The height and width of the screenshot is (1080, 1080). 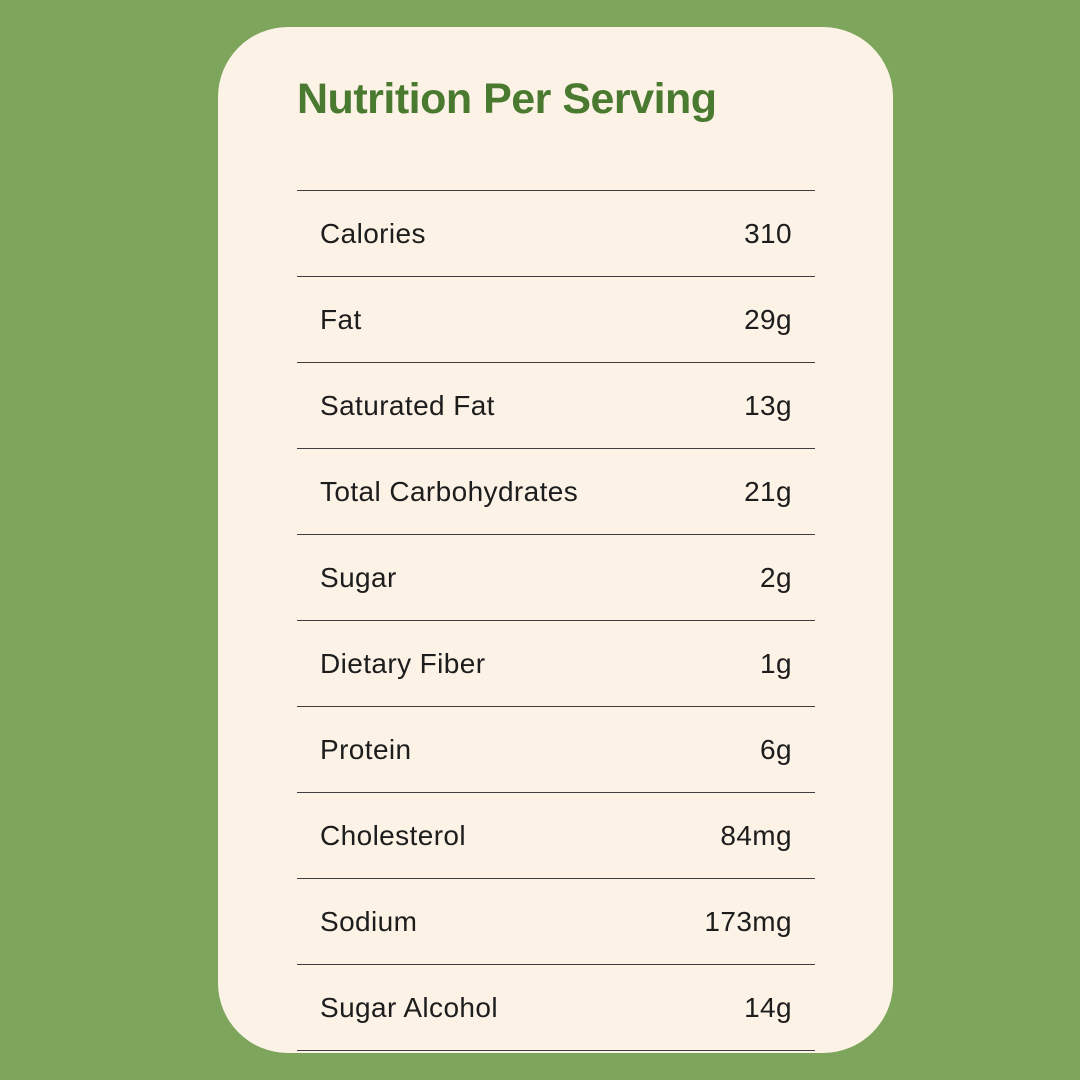 What do you see at coordinates (369, 921) in the screenshot?
I see `nutrient-label: Sodium` at bounding box center [369, 921].